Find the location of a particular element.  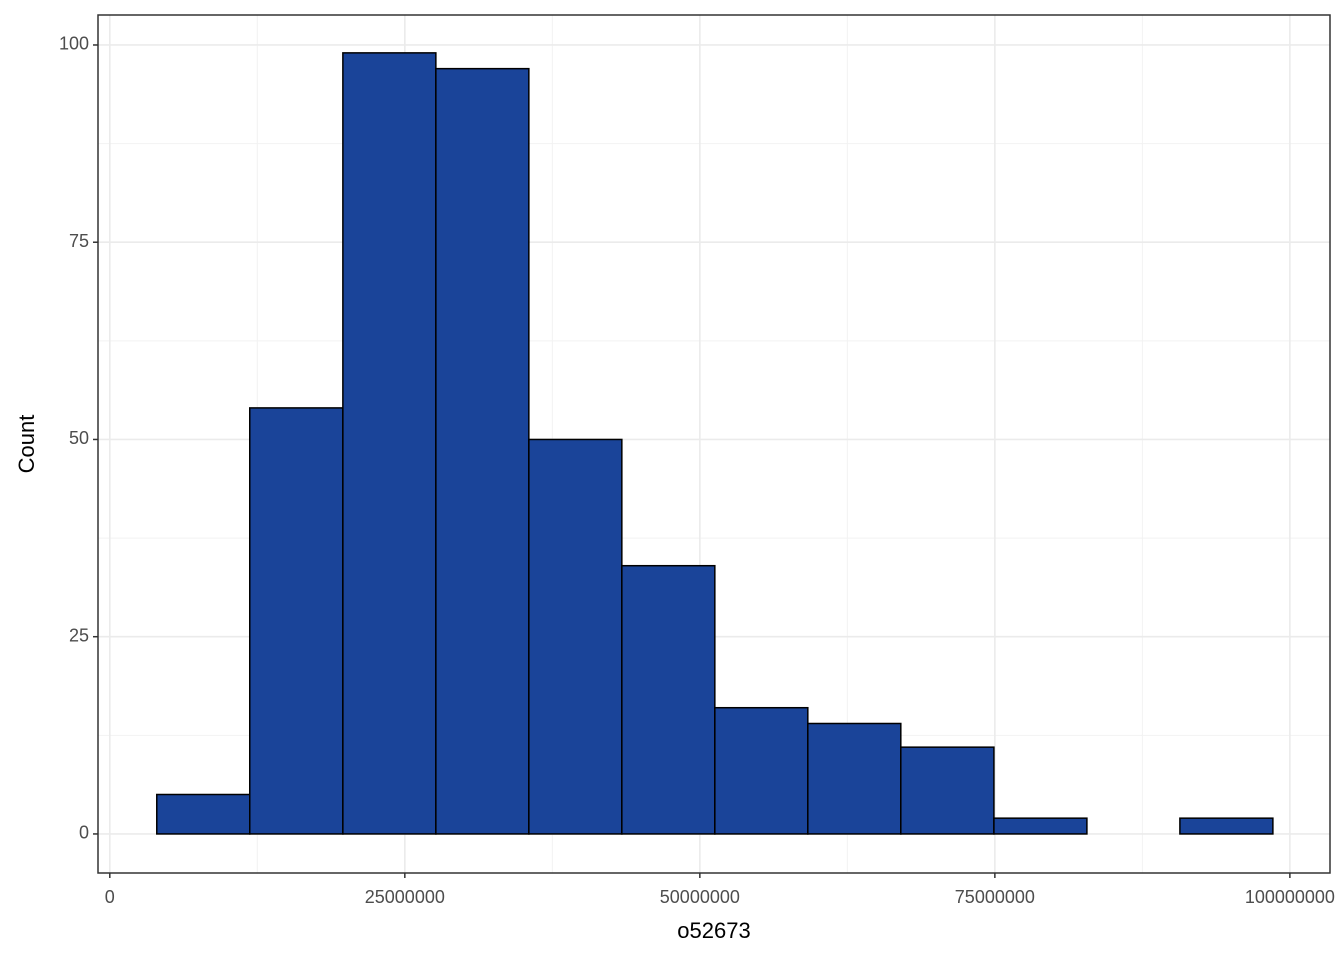

x-tick-label: 100000000 is located at coordinates (1290, 897).